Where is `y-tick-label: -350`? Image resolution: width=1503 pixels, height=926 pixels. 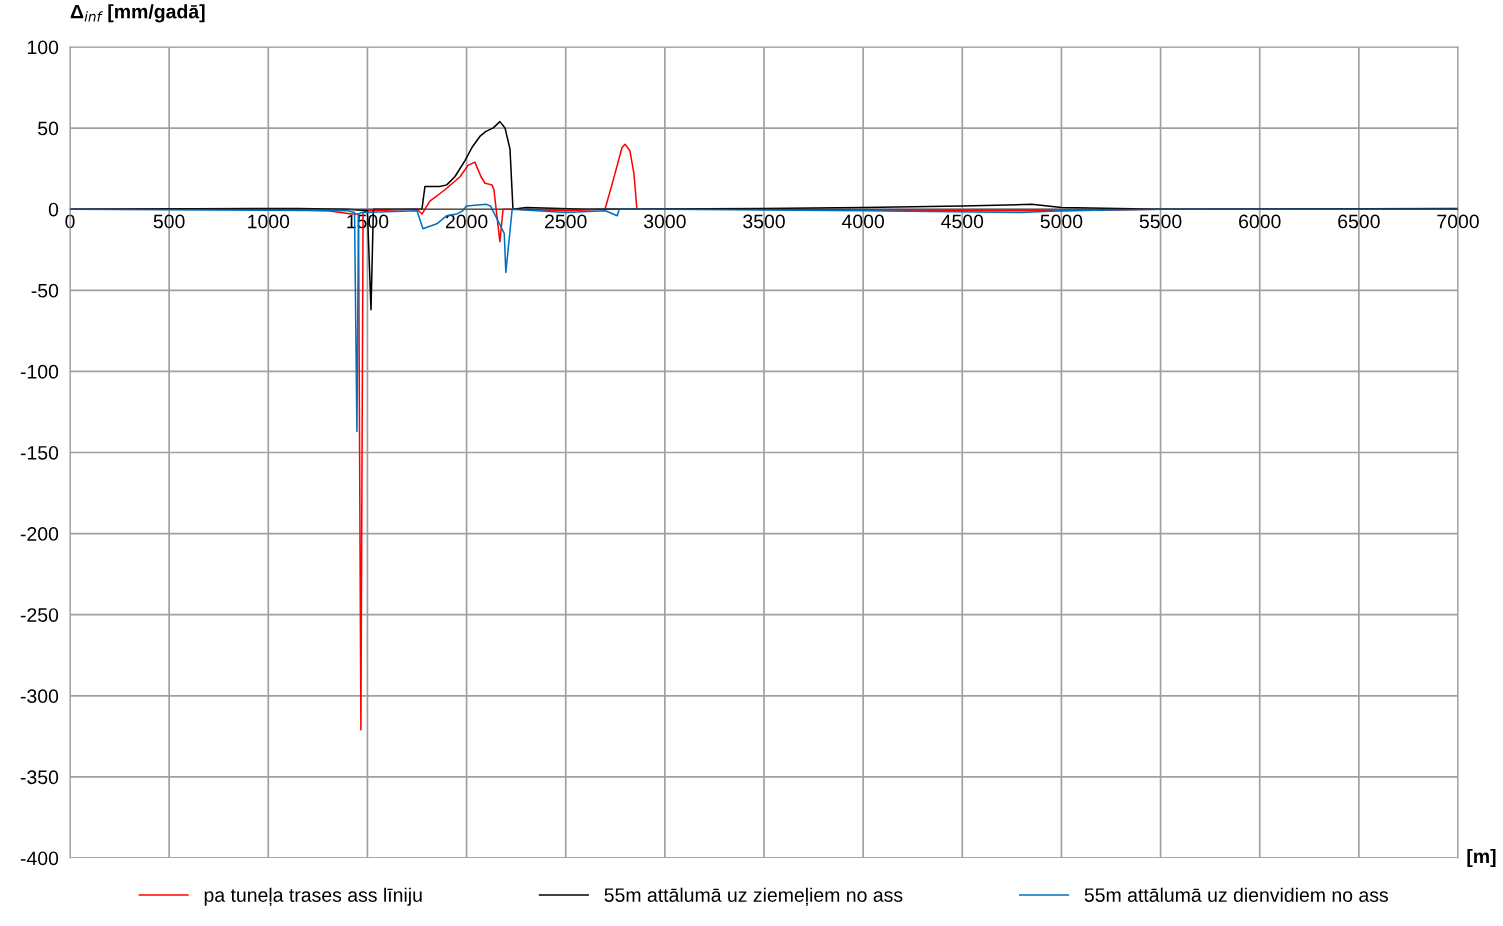 y-tick-label: -350 is located at coordinates (39, 777).